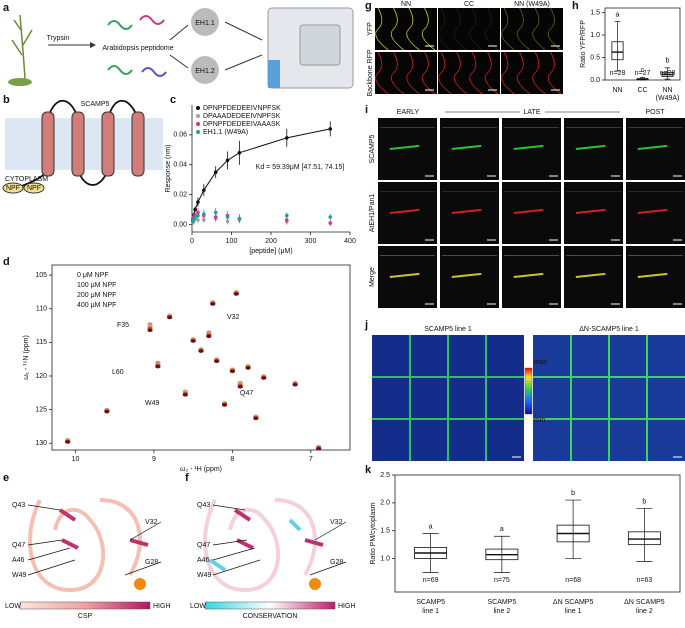 This screenshot has width=685, height=628. I want to click on label: SCAMP5 line 1, so click(448, 329).